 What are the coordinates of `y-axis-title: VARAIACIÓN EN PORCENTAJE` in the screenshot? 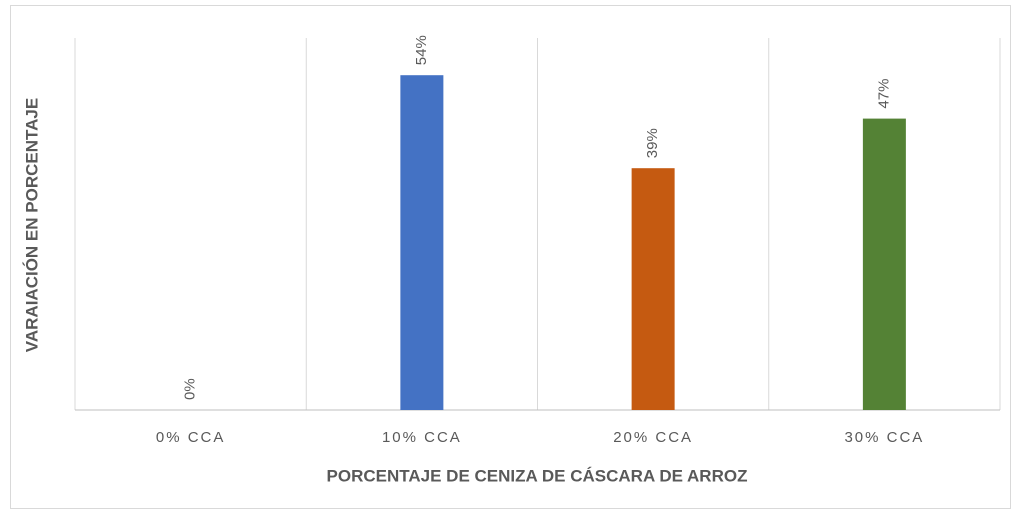 It's located at (31, 225).